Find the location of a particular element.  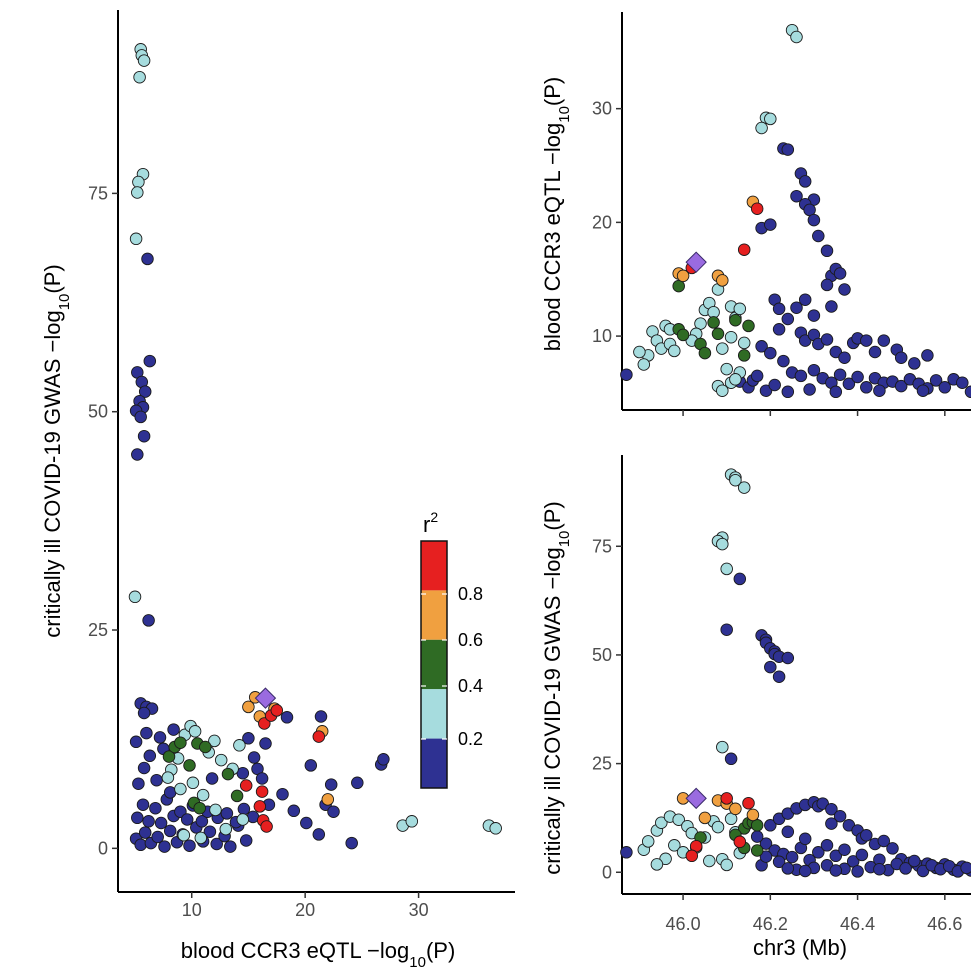

y-tick-label: 50 is located at coordinates (602, 655).